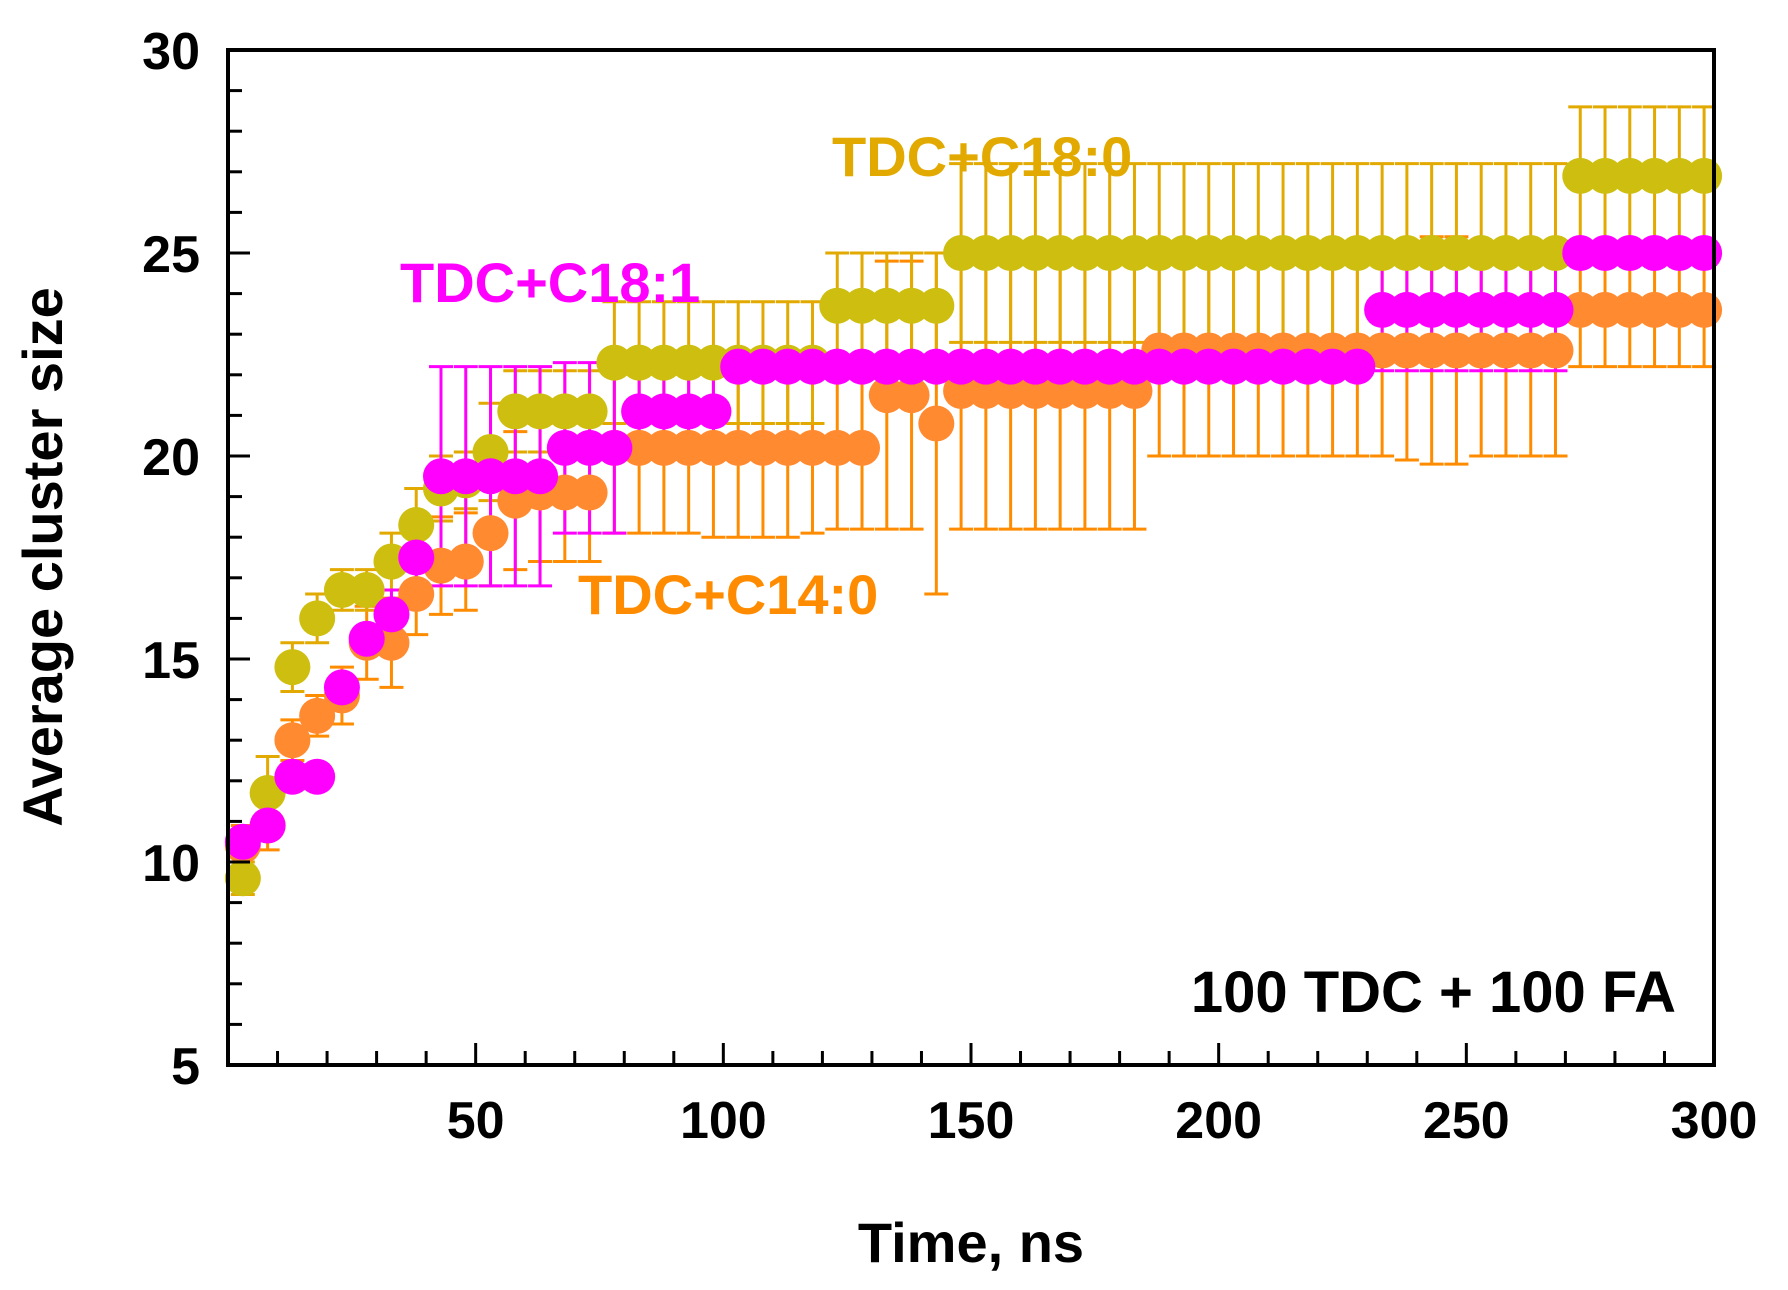 The width and height of the screenshot is (1788, 1290). I want to click on x-tick-label: 150, so click(971, 1121).